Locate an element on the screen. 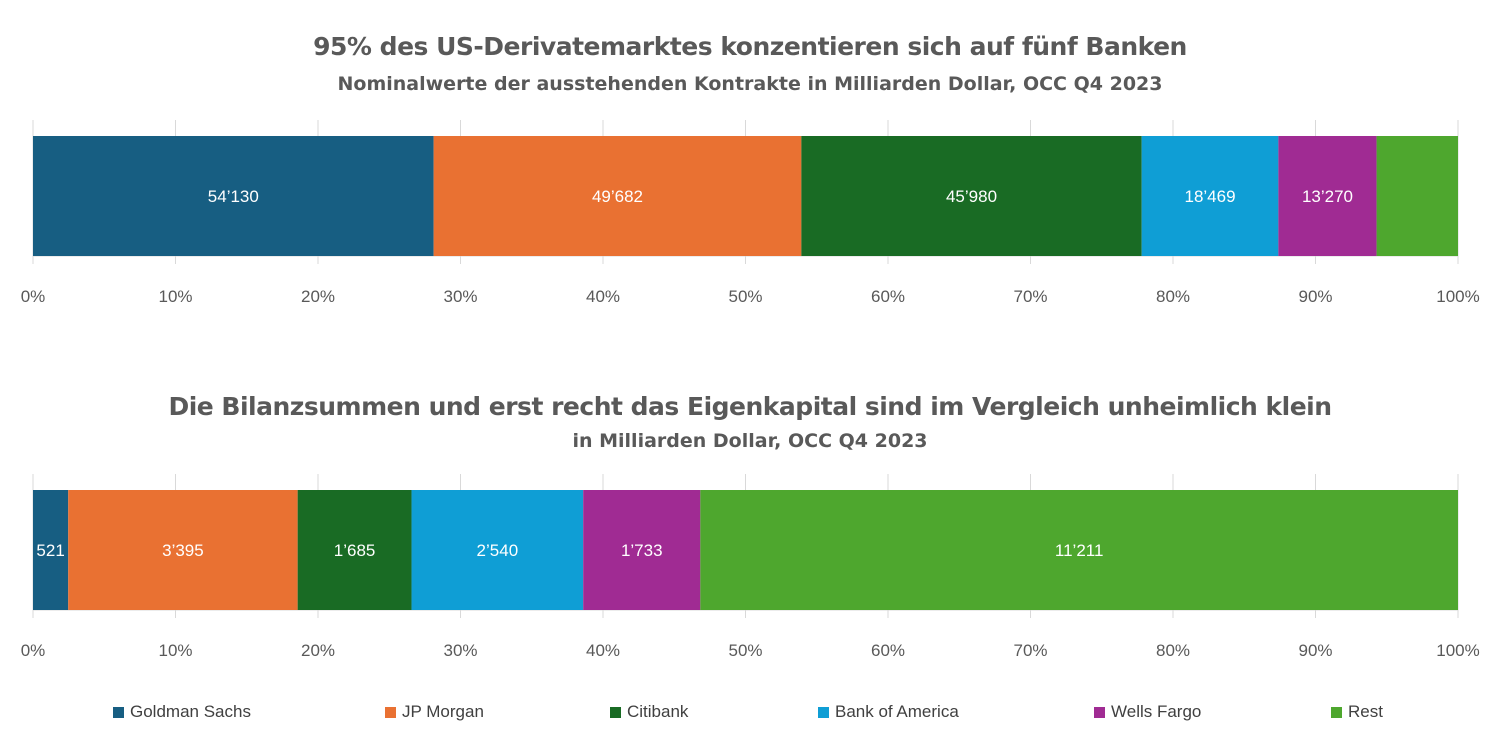 The width and height of the screenshot is (1500, 749). legend-label: Citibank is located at coordinates (658, 711).